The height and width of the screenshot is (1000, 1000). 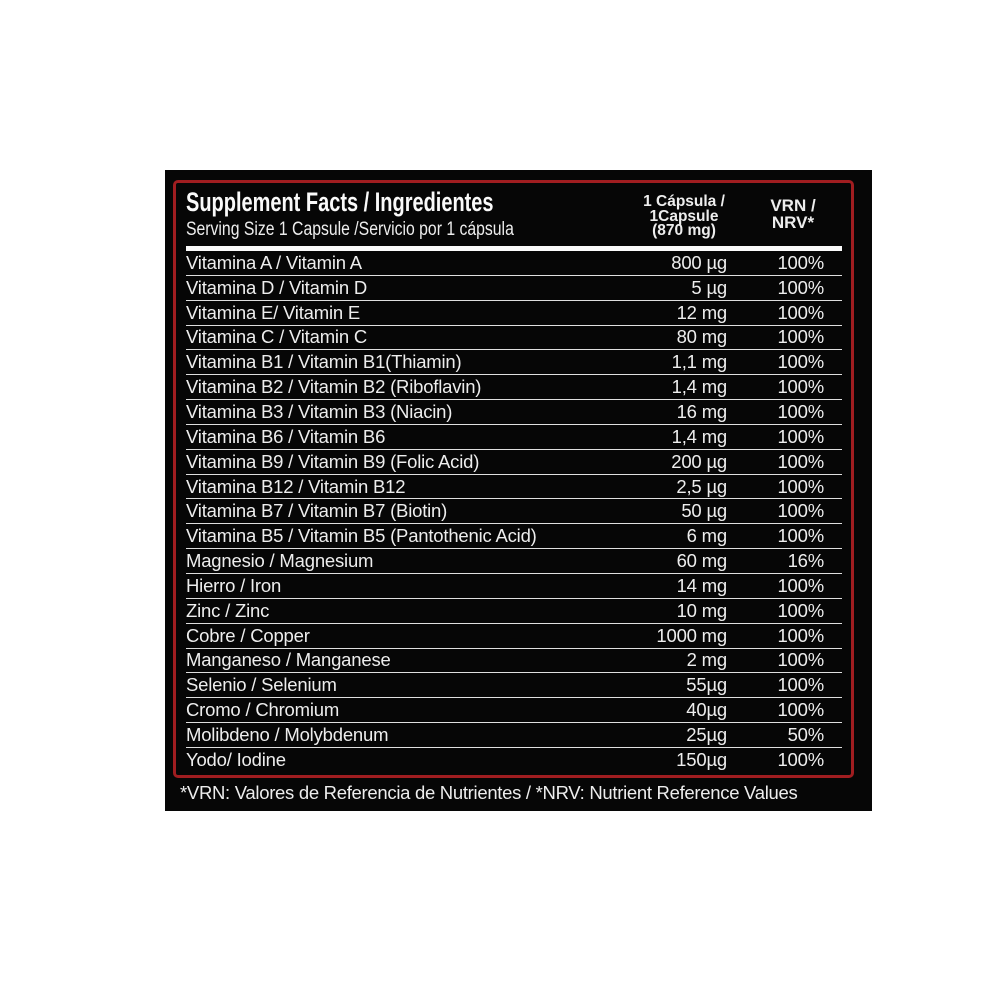 What do you see at coordinates (514, 661) in the screenshot?
I see `table-row: Manganeso / Manganese 2 mg 100%` at bounding box center [514, 661].